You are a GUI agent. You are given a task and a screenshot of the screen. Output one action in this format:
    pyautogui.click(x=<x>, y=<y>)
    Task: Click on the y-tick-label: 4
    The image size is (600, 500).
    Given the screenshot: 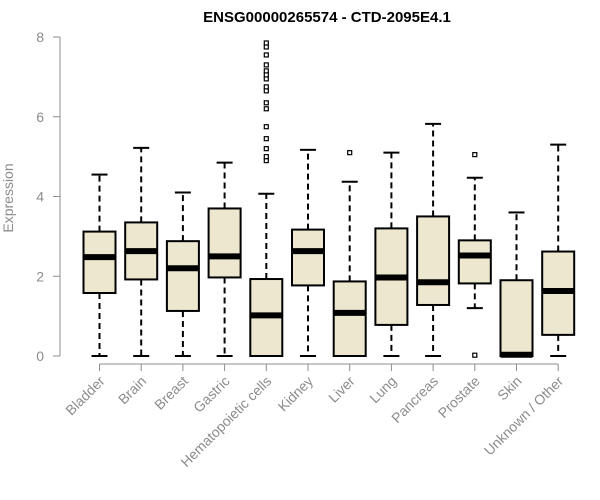 What is the action you would take?
    pyautogui.click(x=40, y=197)
    